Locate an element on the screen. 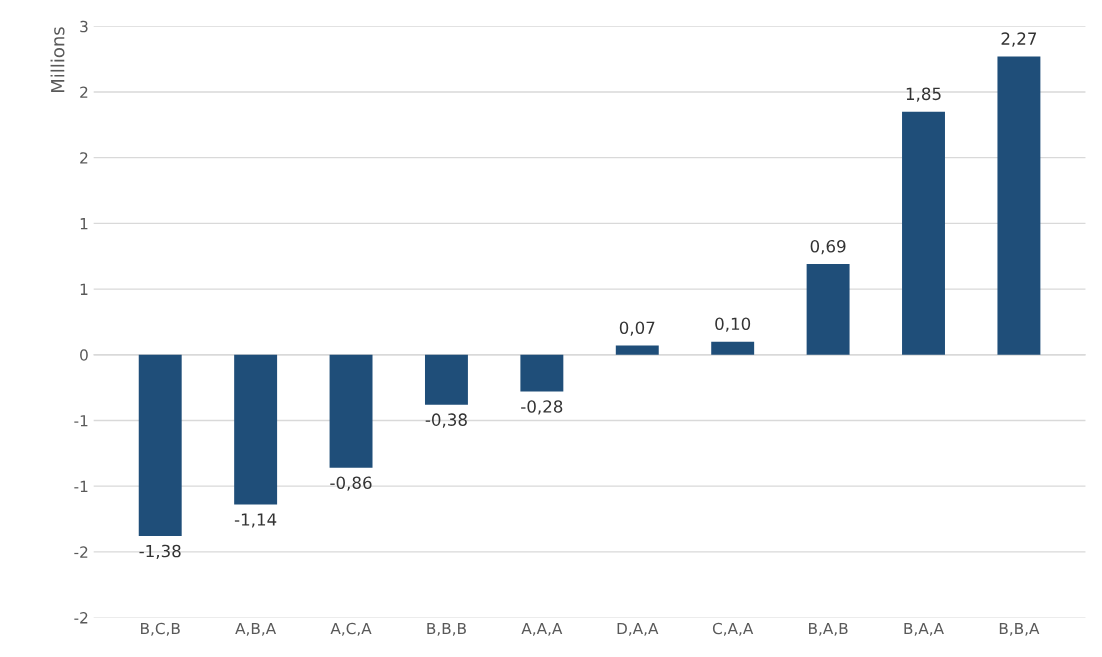  data-label: 0,07 is located at coordinates (637, 328).